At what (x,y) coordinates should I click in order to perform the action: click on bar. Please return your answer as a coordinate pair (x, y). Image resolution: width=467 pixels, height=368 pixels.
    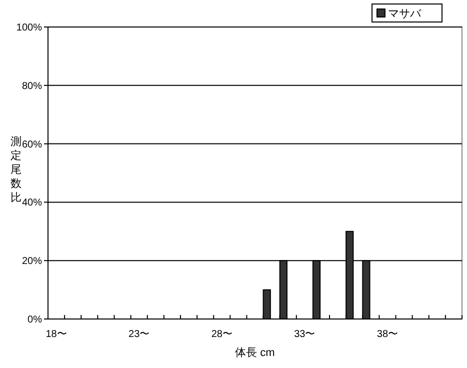
    Looking at the image, I should click on (266, 304).